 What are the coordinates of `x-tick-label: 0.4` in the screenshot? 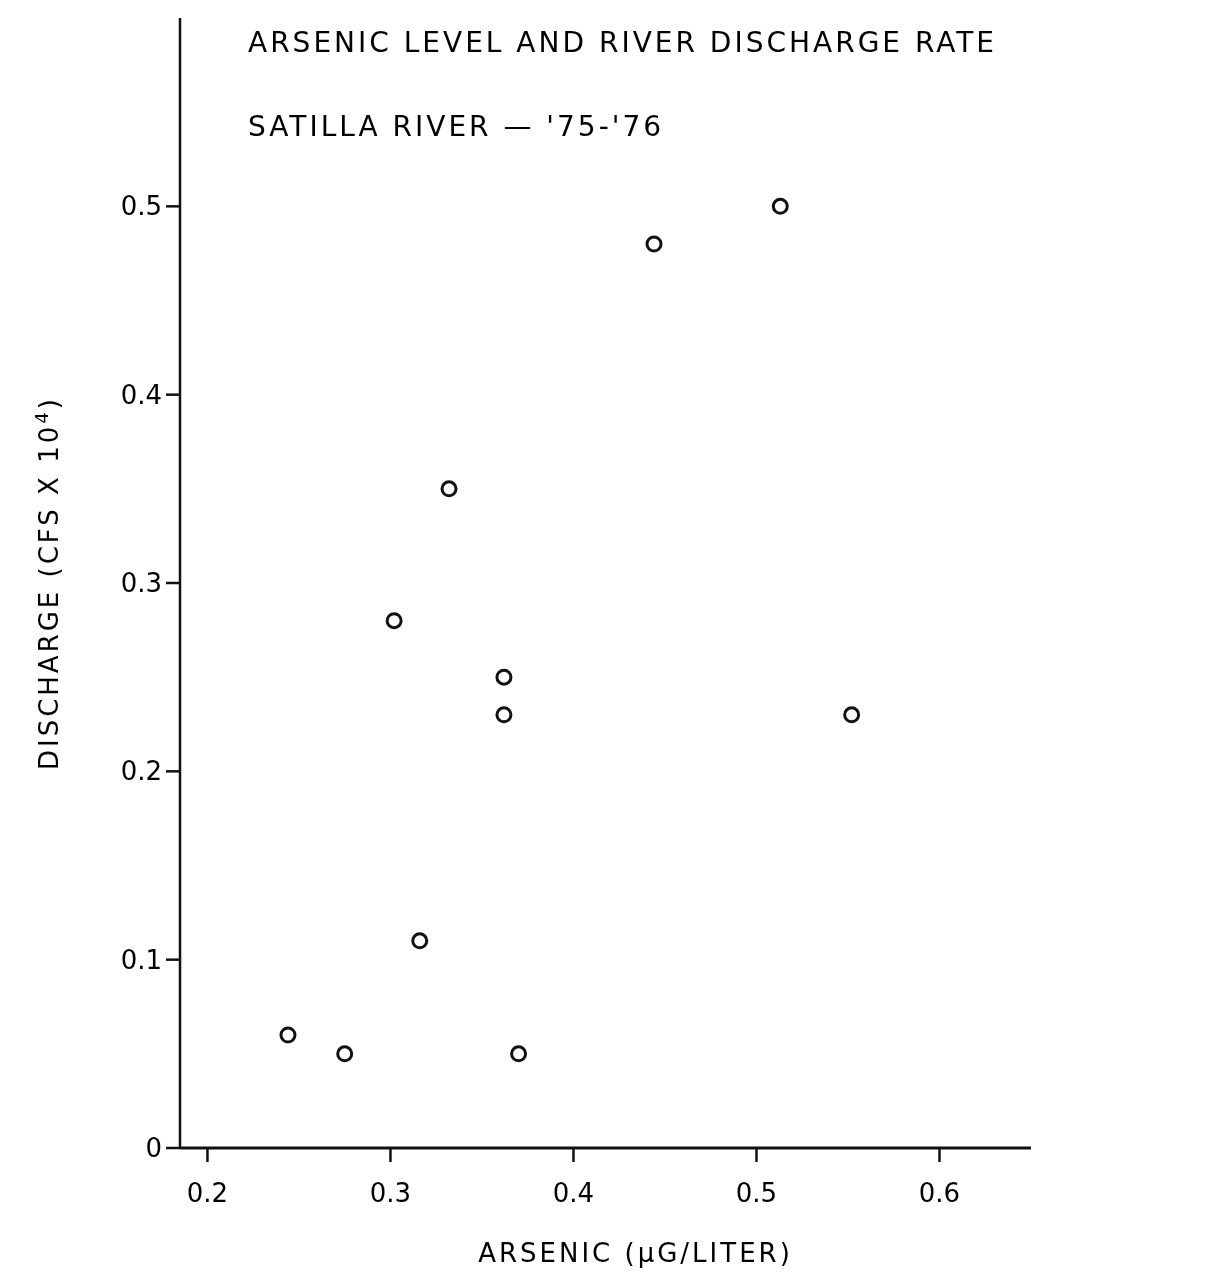 It's located at (573, 1193).